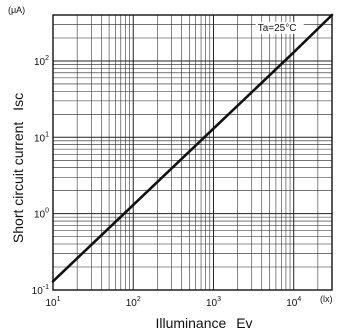 The width and height of the screenshot is (341, 334). I want to click on y-axis-title: Short circuit current, so click(18, 182).